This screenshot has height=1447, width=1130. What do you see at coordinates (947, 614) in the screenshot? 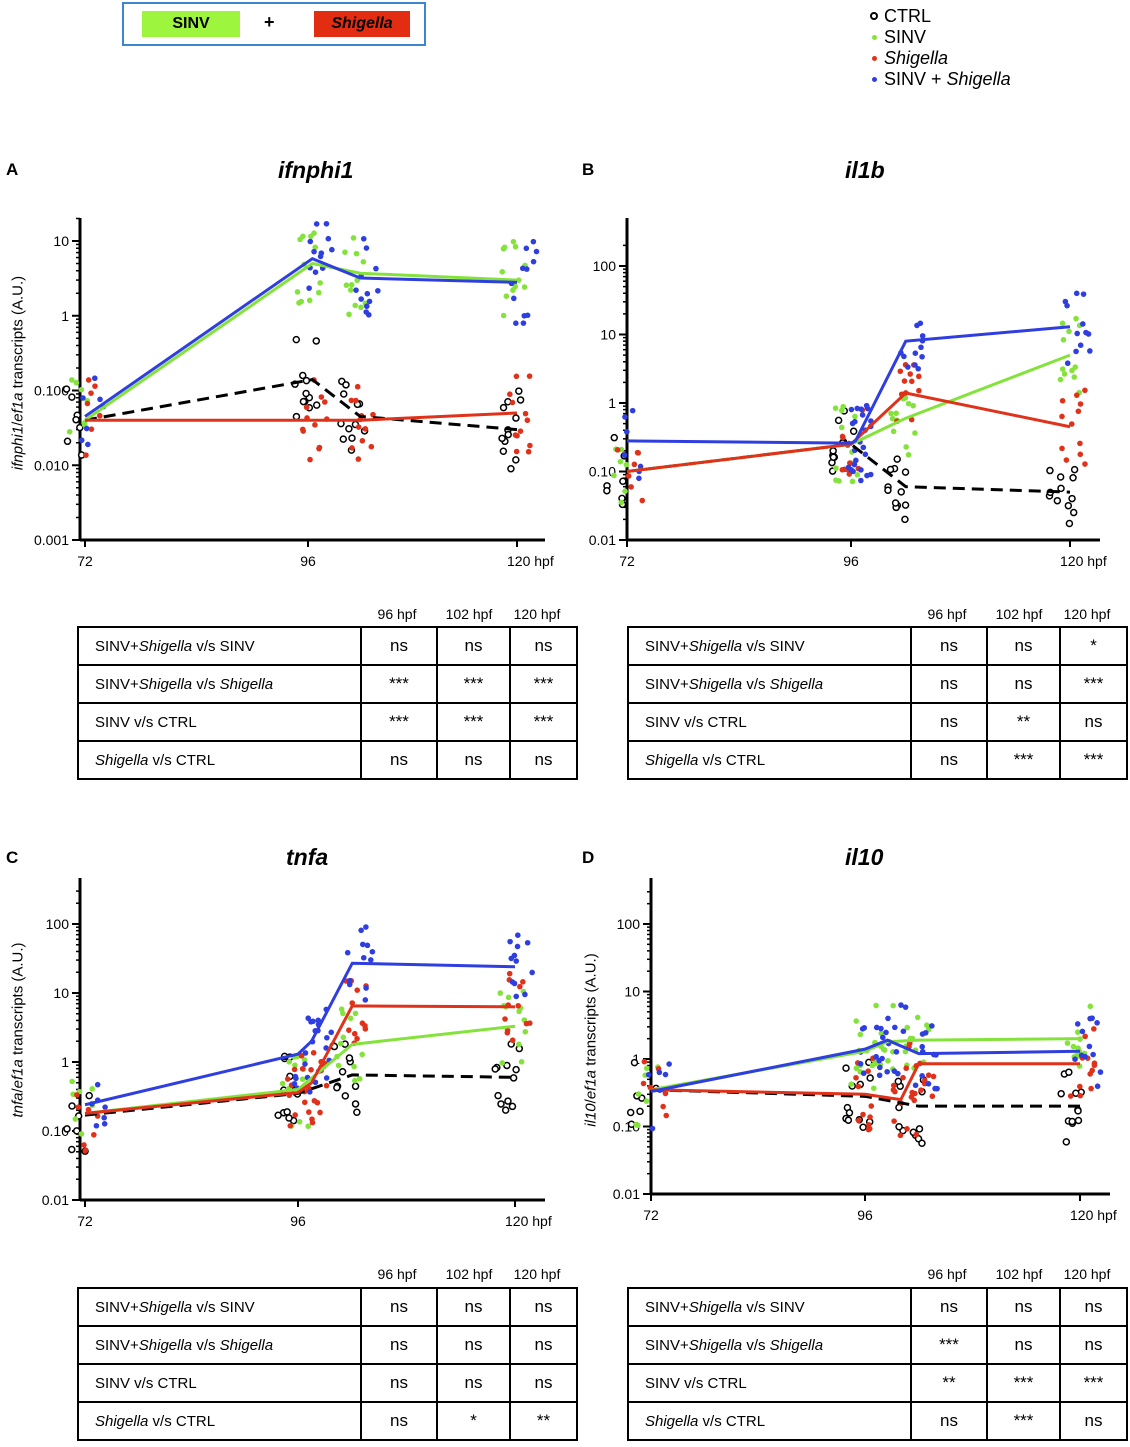
I see `table-col-header: 96 hpf` at bounding box center [947, 614].